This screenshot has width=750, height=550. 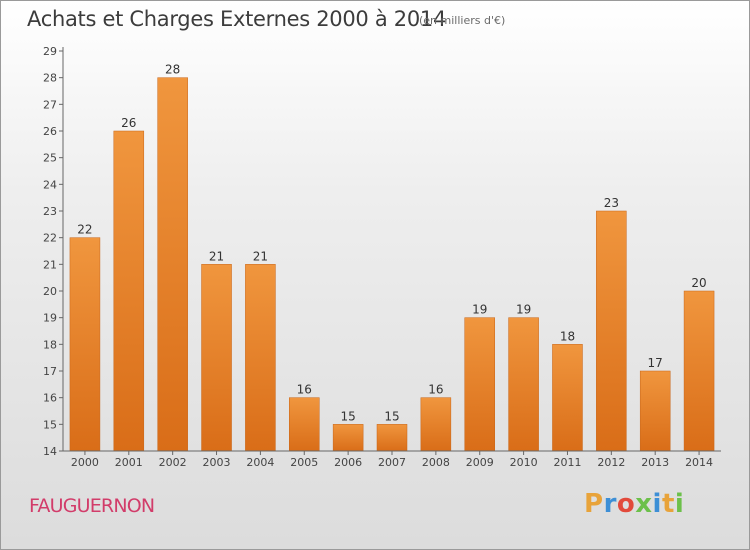 What do you see at coordinates (50, 344) in the screenshot?
I see `y-tick-label: 18` at bounding box center [50, 344].